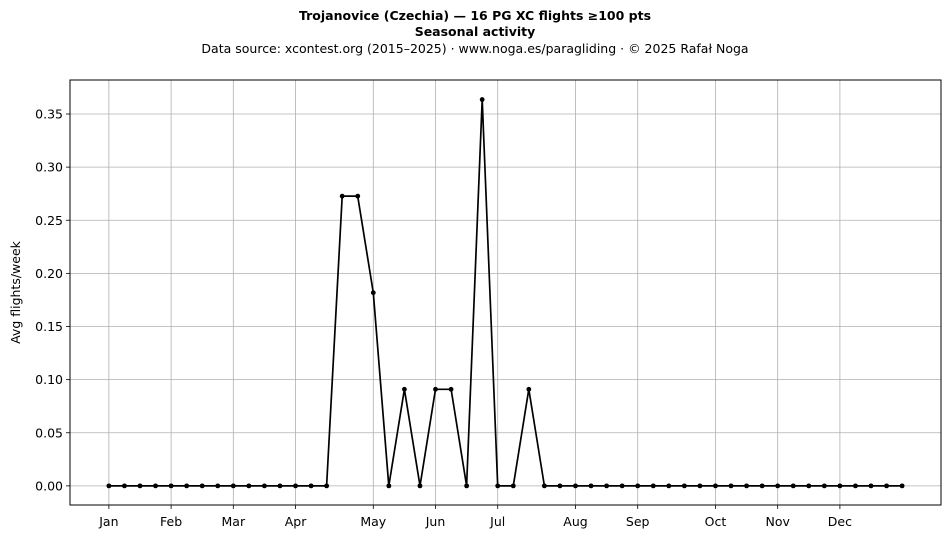 This screenshot has width=950, height=539. I want to click on x-tick-label: May, so click(373, 521).